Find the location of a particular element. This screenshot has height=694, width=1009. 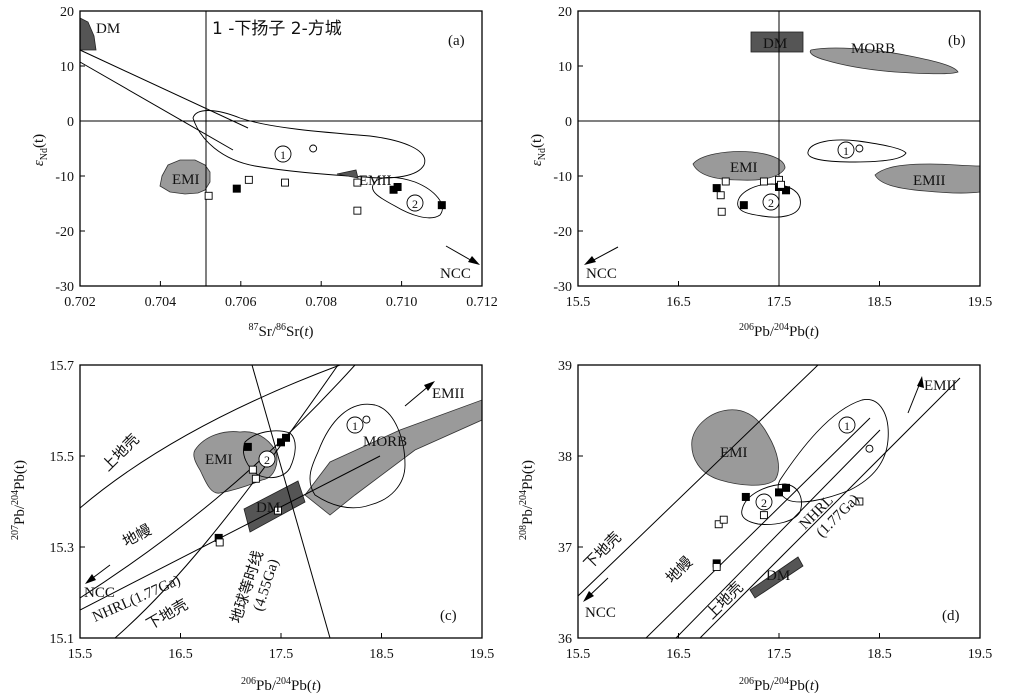

x-tick-label: 0.704 is located at coordinates (161, 302).